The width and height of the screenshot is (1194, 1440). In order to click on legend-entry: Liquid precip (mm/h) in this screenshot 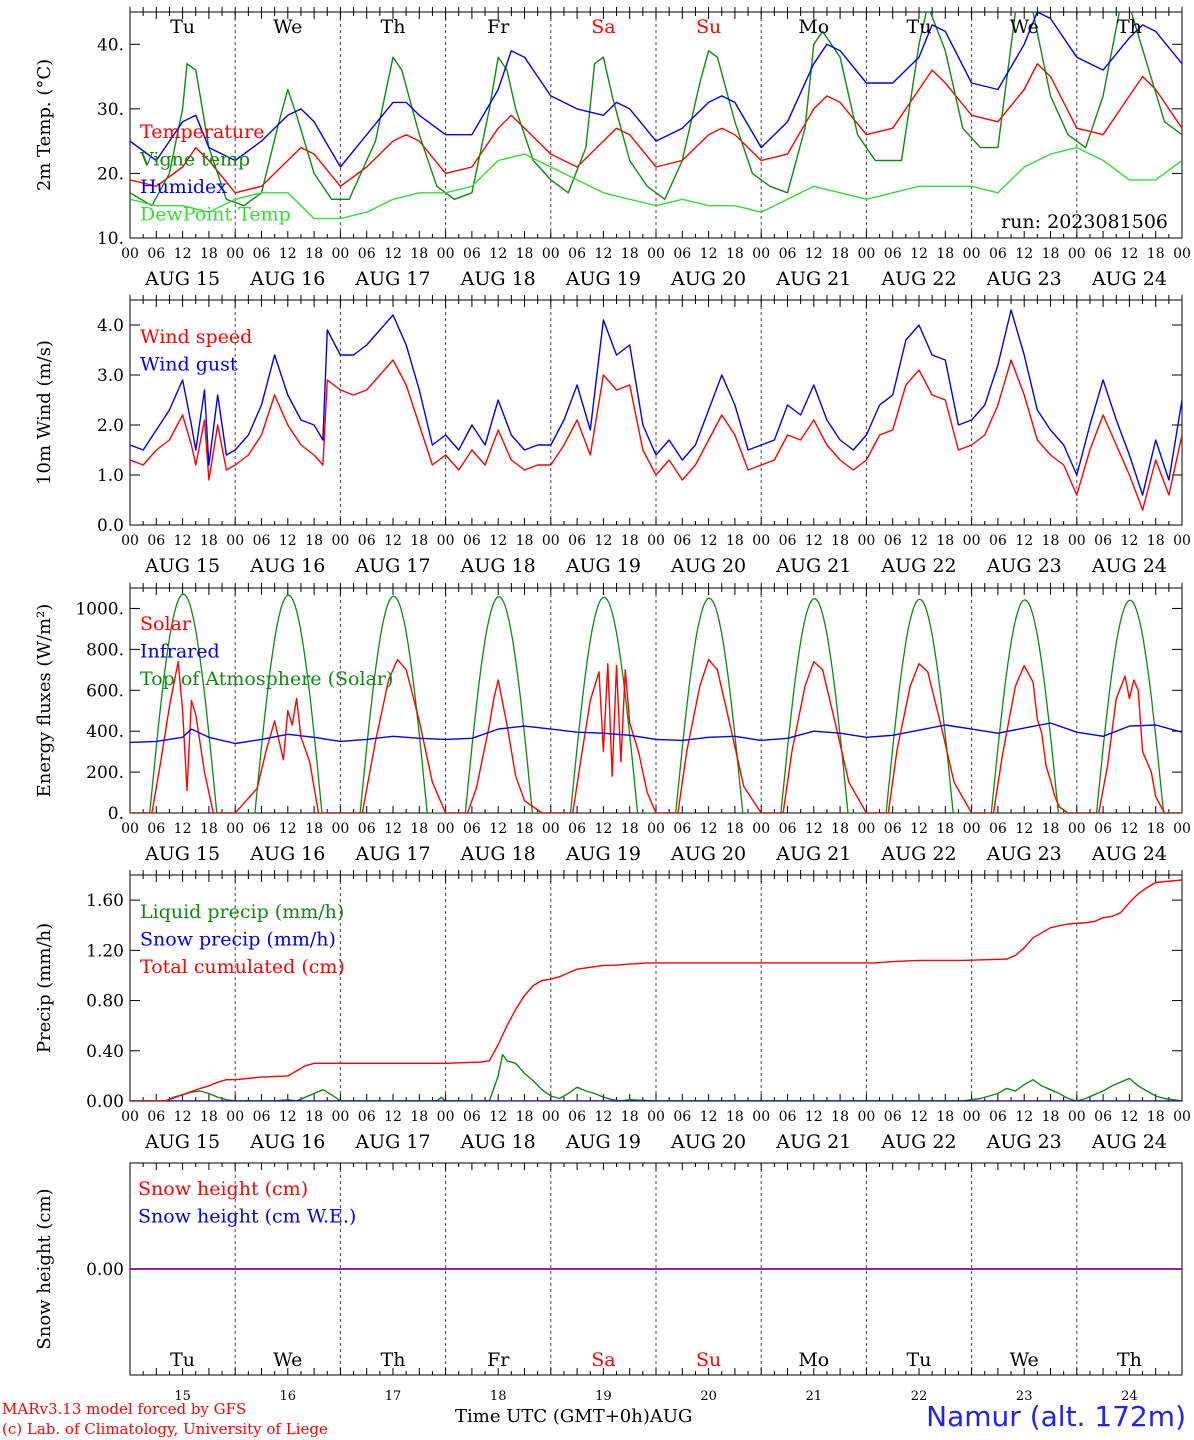, I will do `click(242, 912)`.